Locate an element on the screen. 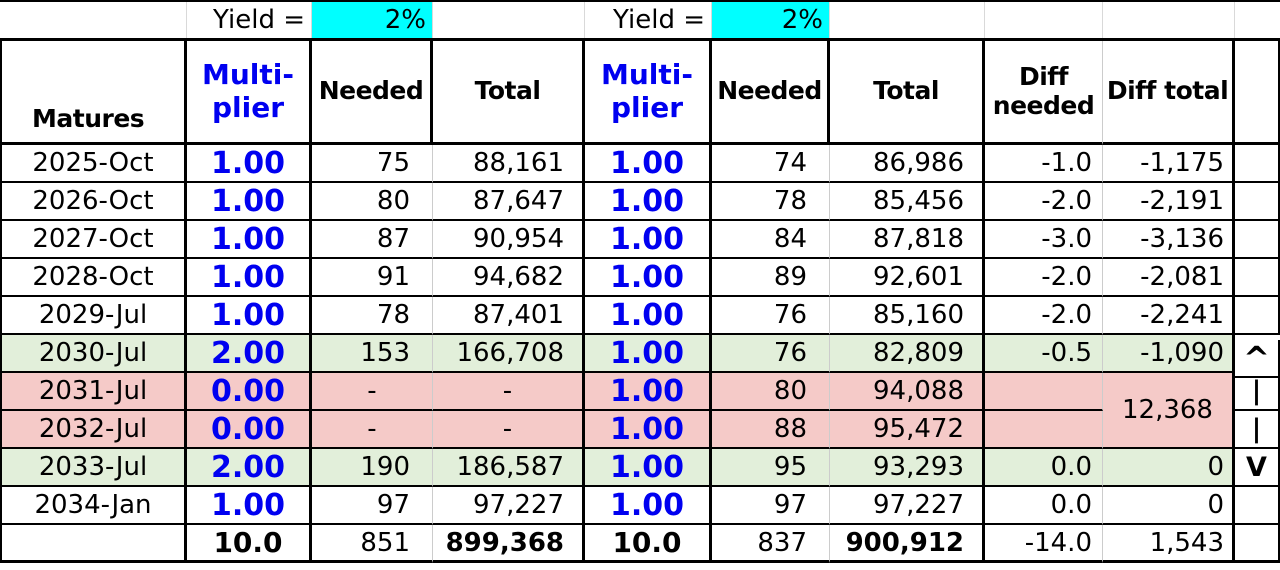  cell-total-a: 87,401 is located at coordinates (509, 316).